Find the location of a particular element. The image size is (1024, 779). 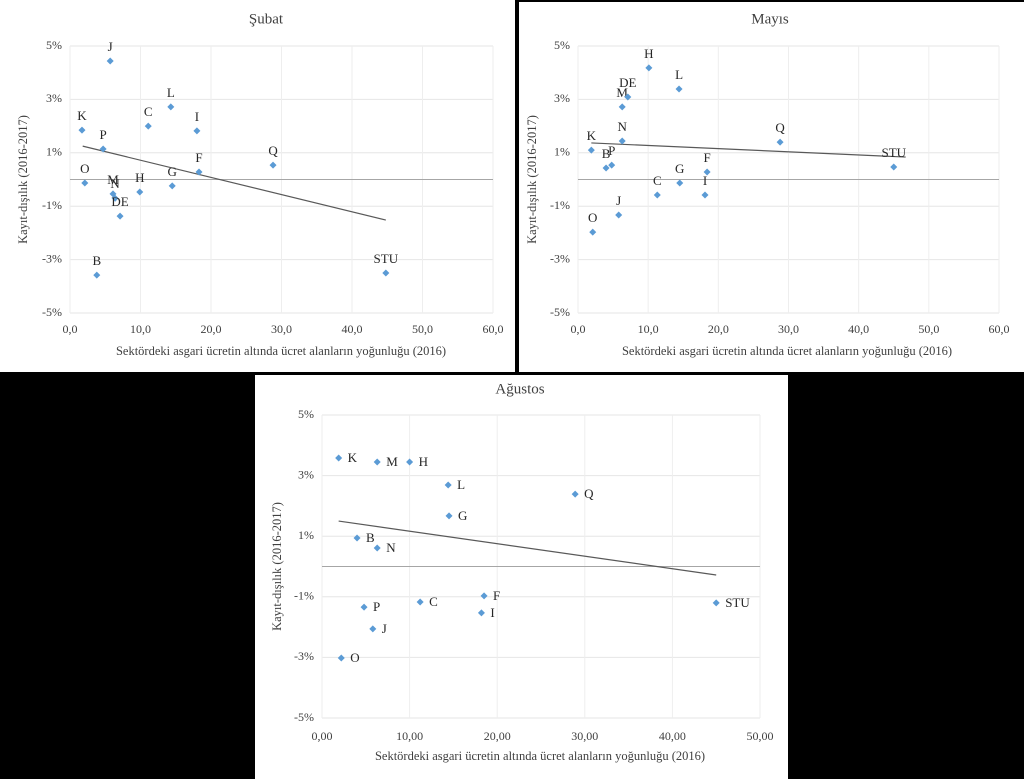

point-label: N is located at coordinates (391, 547).